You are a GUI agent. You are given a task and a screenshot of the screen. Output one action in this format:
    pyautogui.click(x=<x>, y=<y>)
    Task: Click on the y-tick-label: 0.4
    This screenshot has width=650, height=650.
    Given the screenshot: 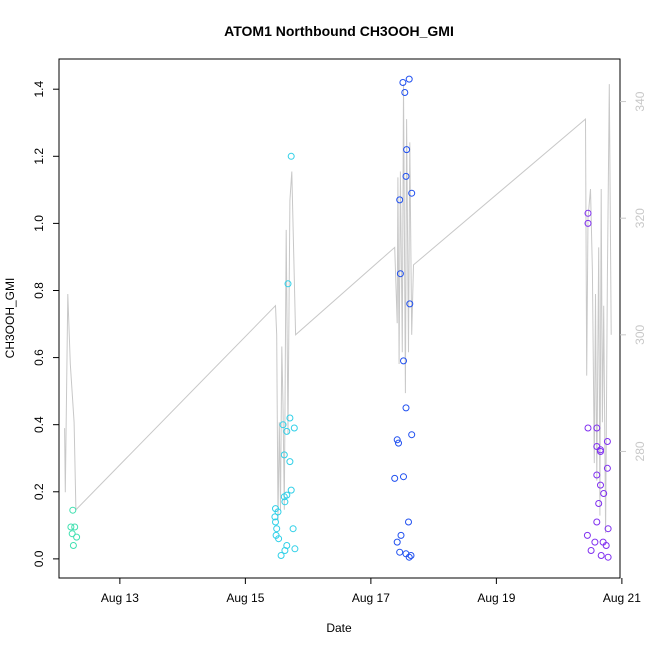 What is the action you would take?
    pyautogui.click(x=39, y=424)
    